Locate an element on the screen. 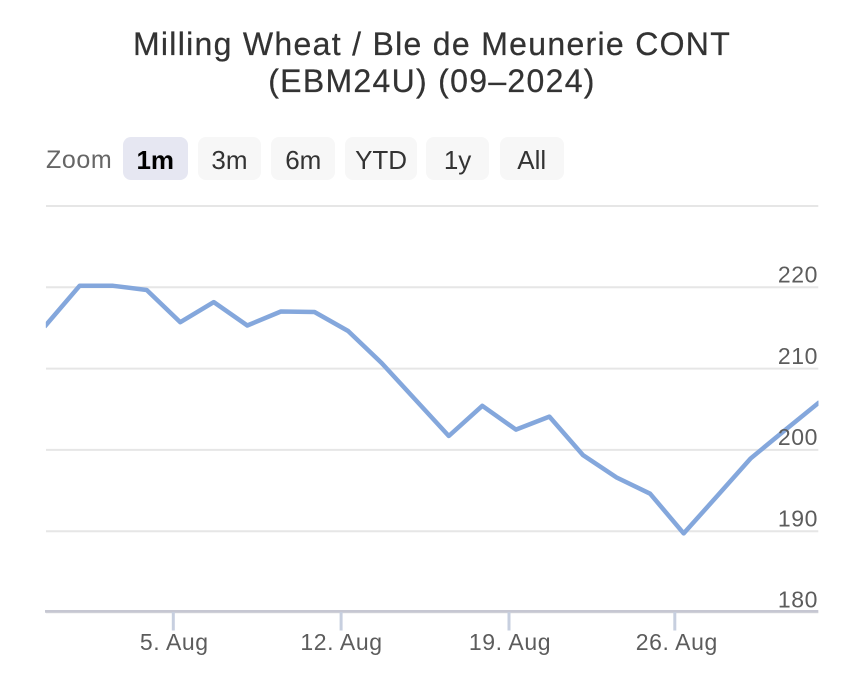 The height and width of the screenshot is (678, 842). svg-text: 200 is located at coordinates (798, 437).